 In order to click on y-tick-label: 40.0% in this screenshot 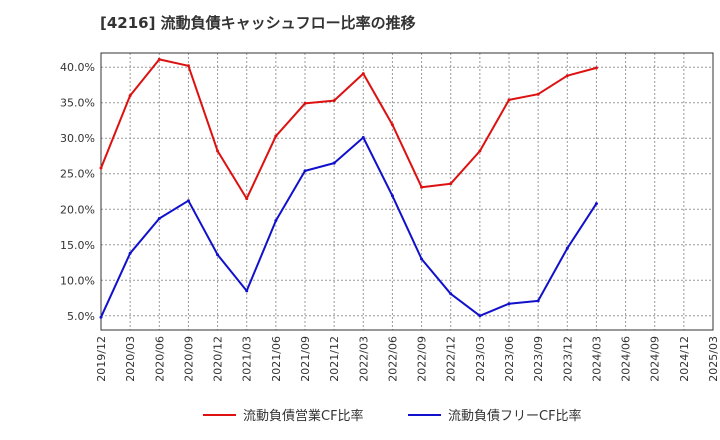, I will do `click(77, 67)`.